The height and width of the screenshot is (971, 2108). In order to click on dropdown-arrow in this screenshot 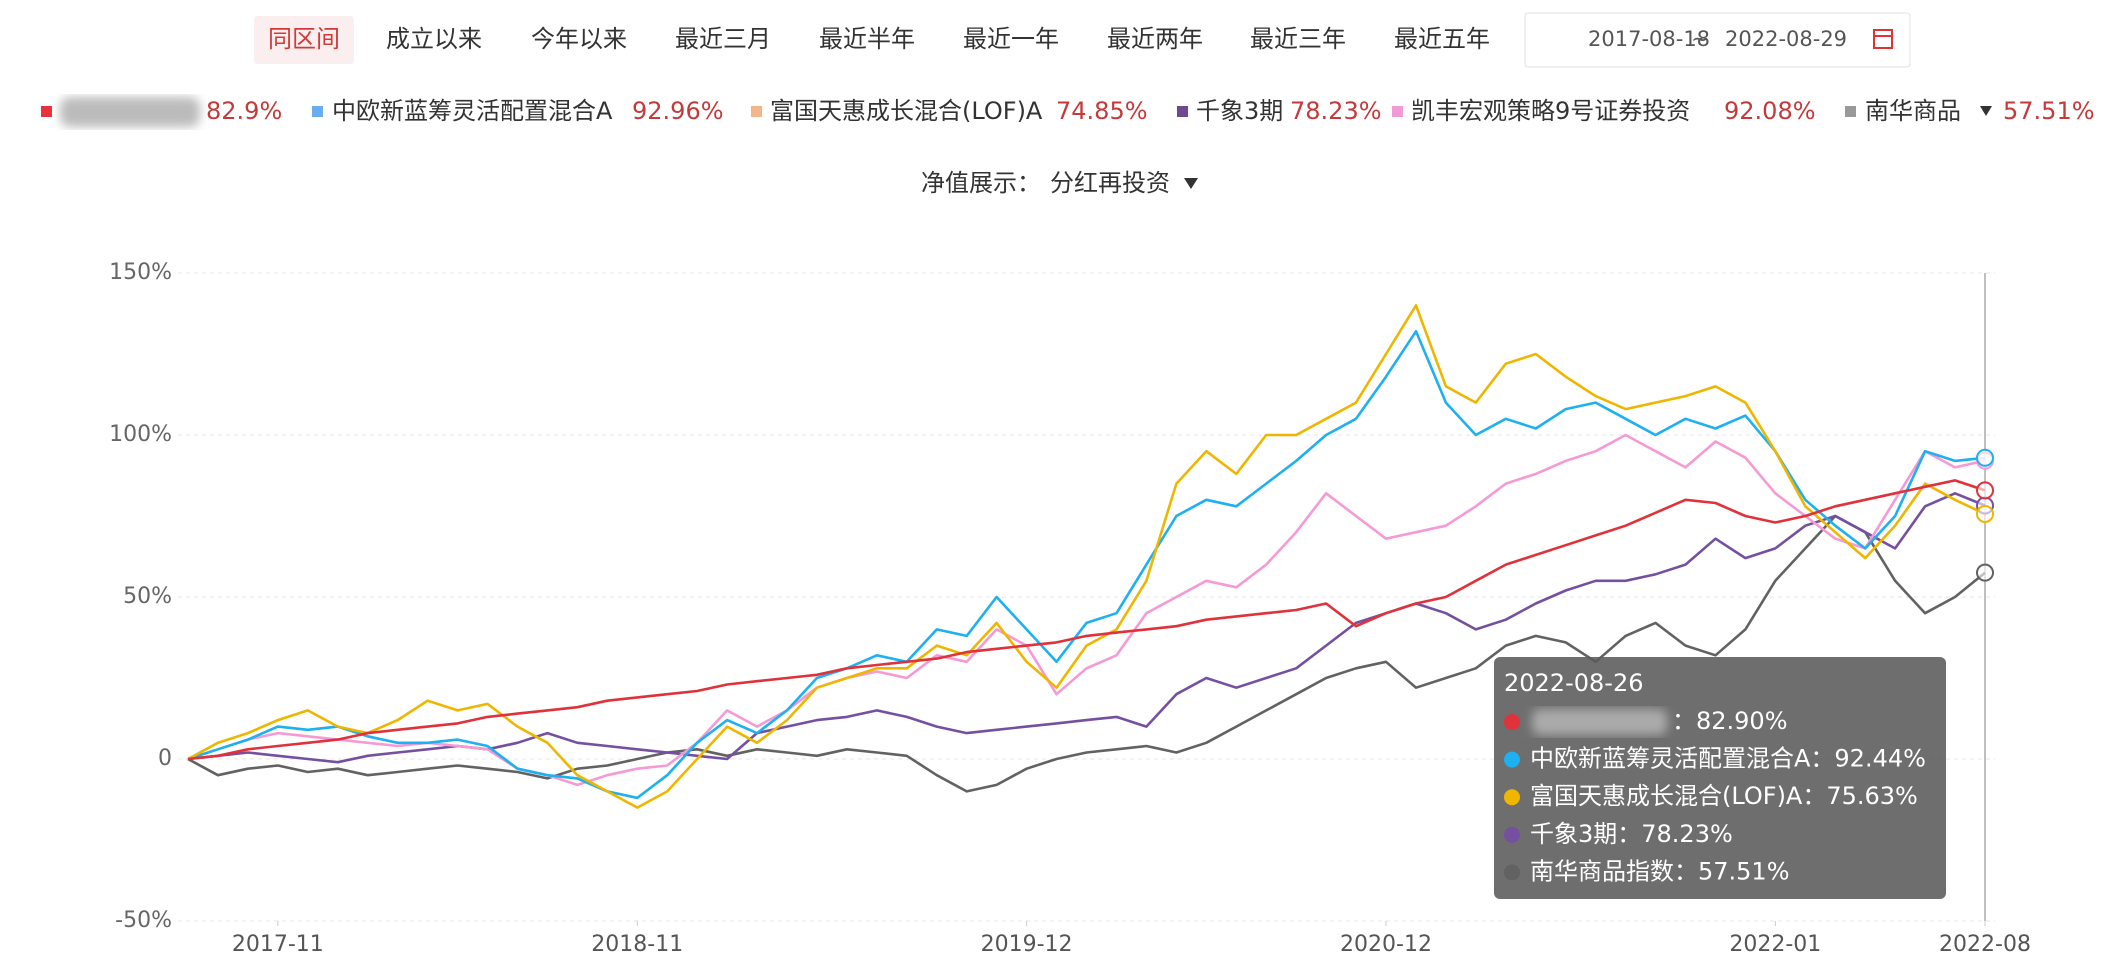, I will do `click(1191, 183)`.